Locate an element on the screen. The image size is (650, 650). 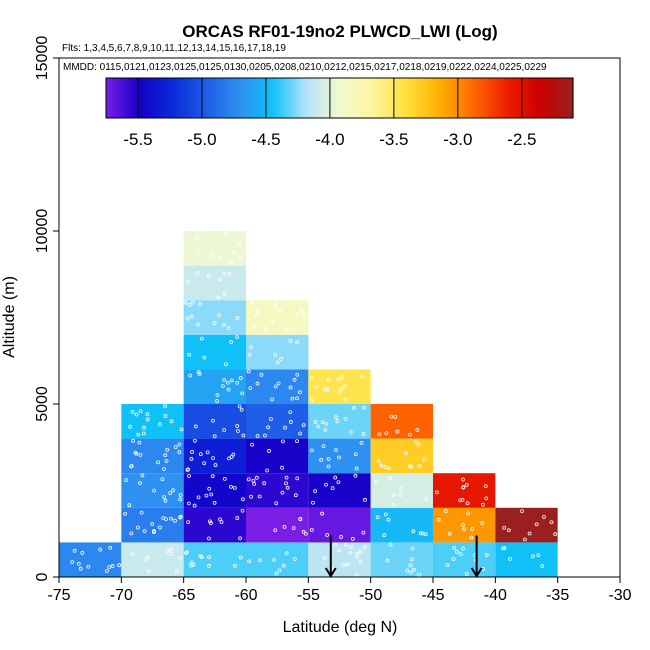
arrow-markers is located at coordinates (403, 556).